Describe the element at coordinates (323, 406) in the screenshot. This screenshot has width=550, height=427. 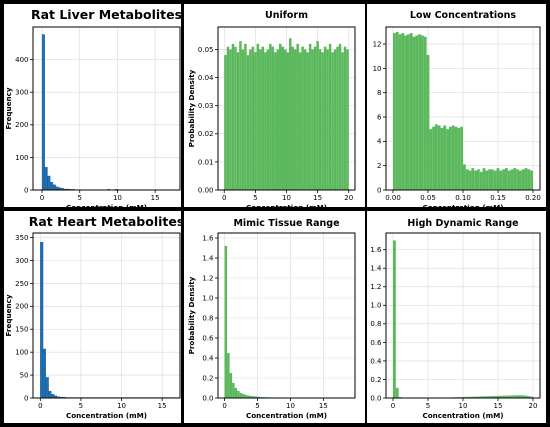
I see `x-tick-label: 15` at that location.